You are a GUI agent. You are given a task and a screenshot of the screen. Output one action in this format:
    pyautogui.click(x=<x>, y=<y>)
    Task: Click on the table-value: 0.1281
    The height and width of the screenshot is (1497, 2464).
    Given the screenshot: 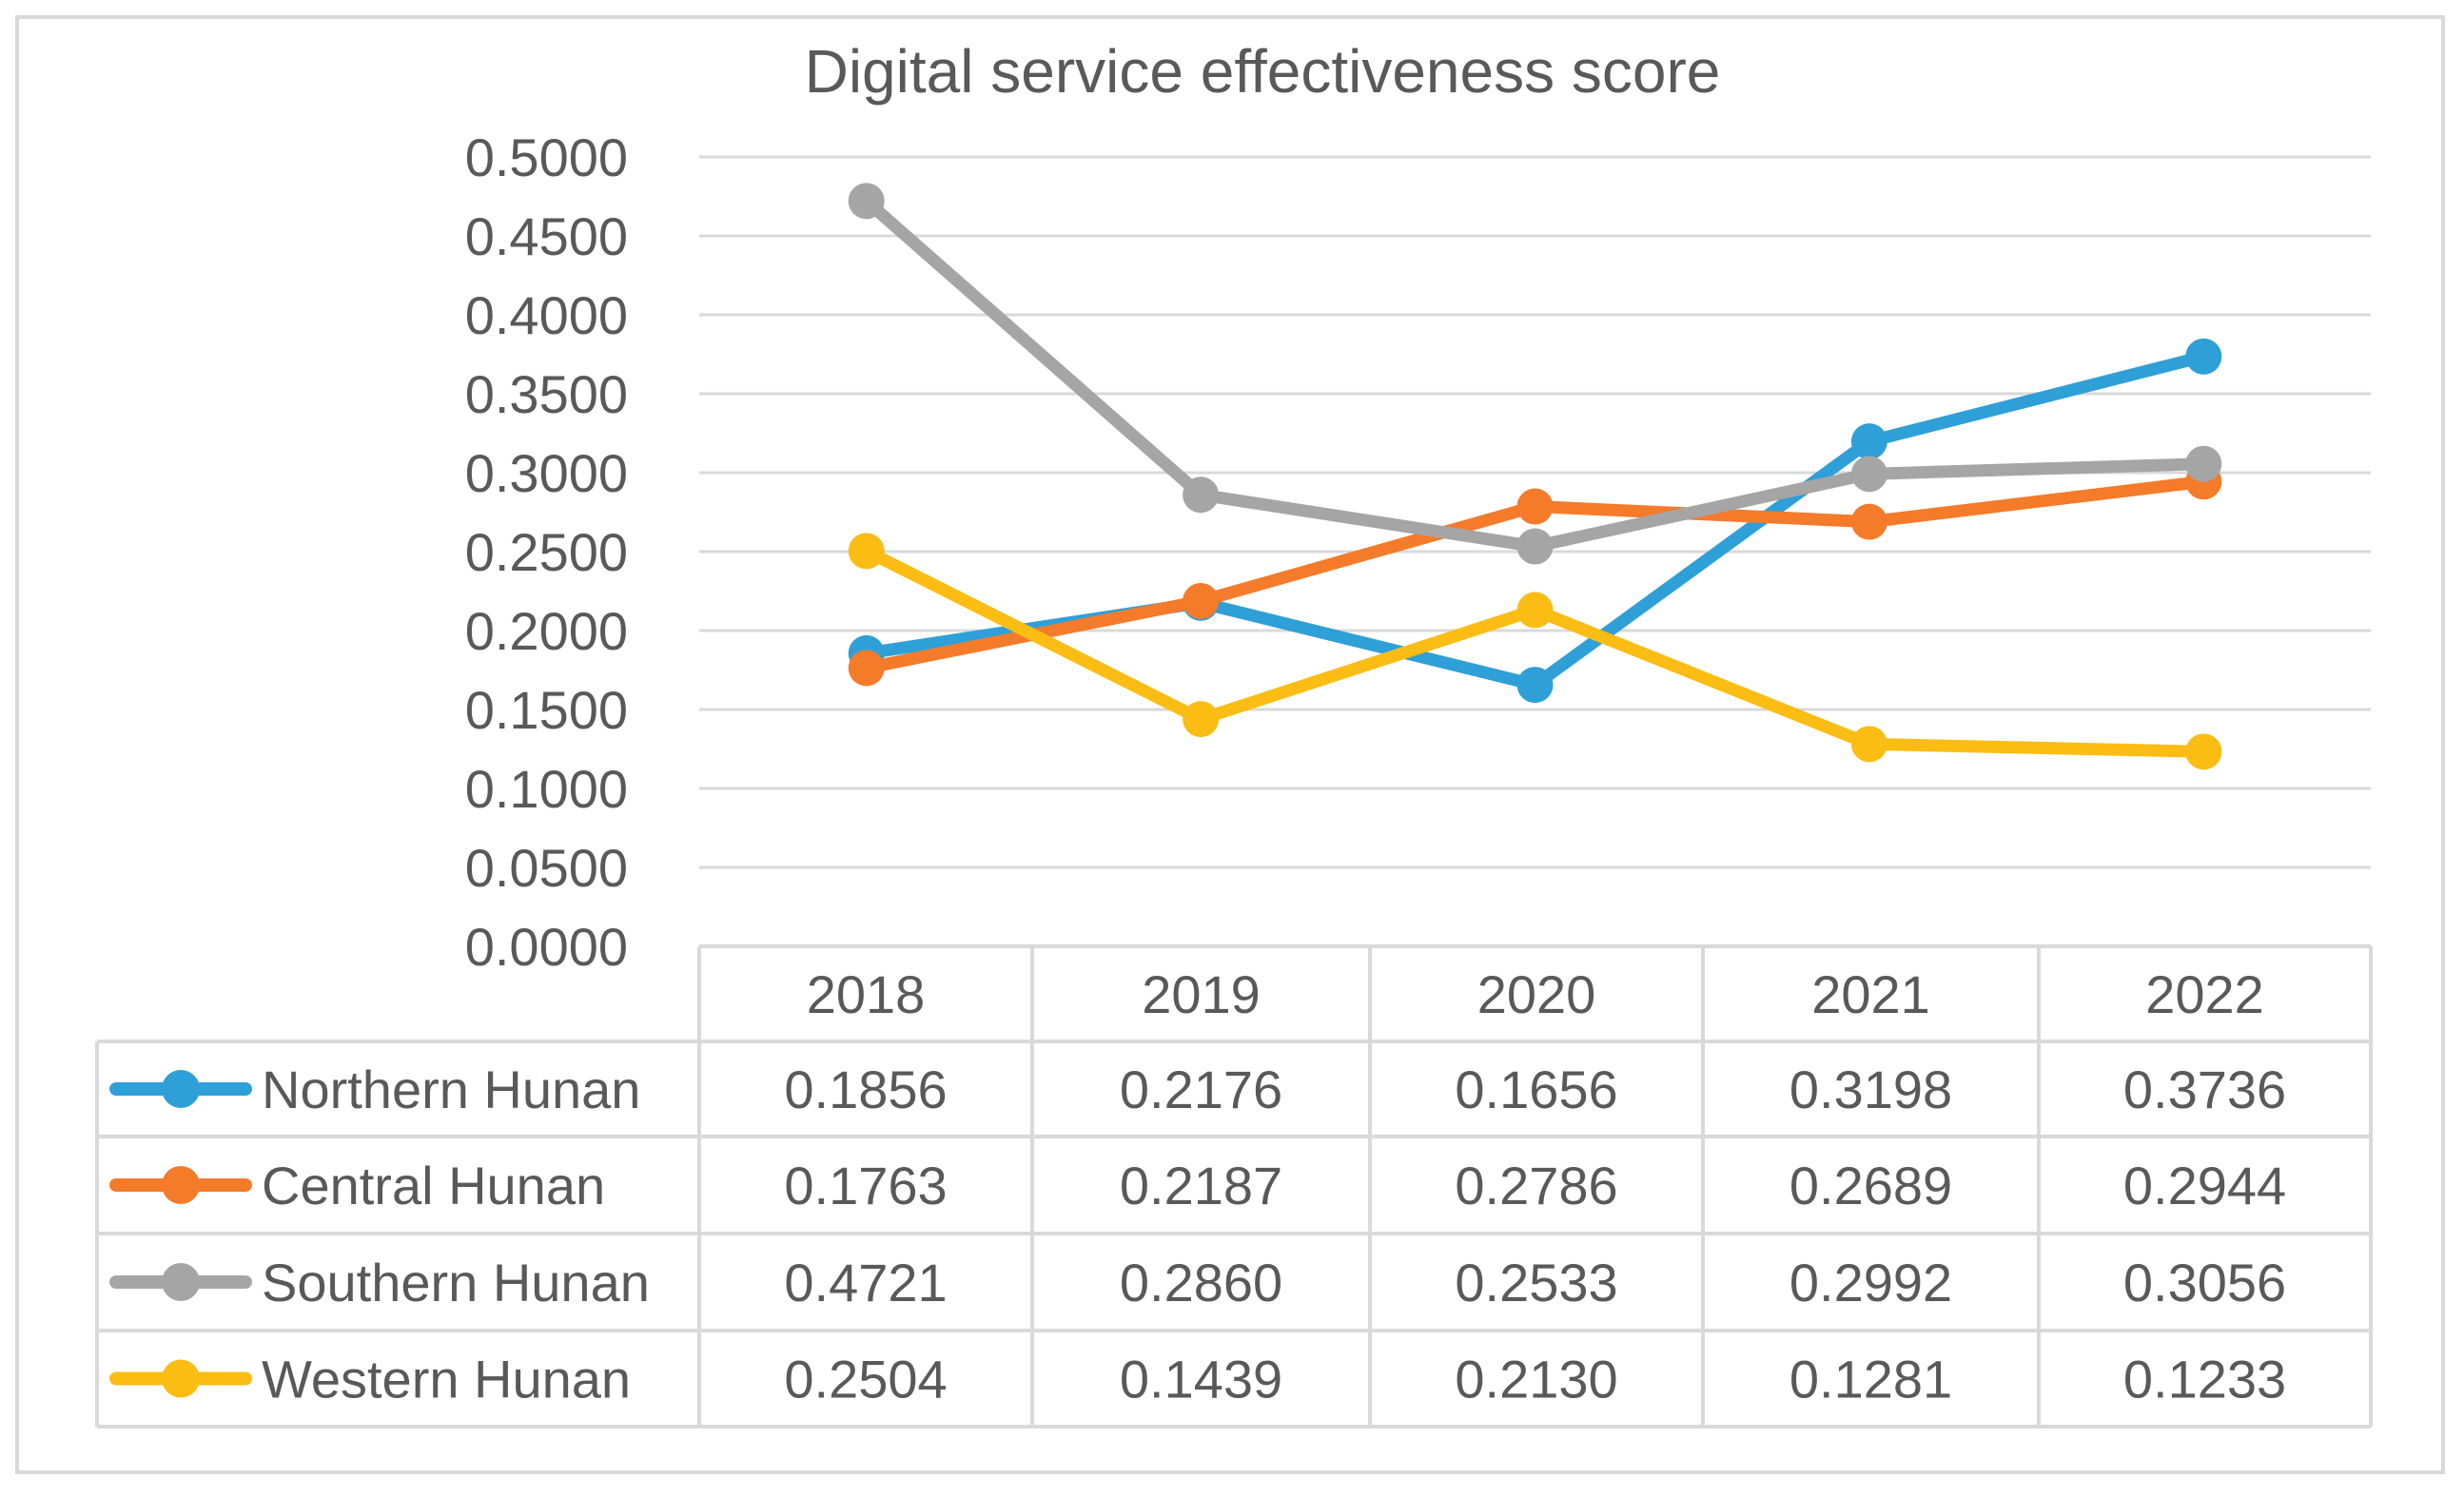 What is the action you would take?
    pyautogui.click(x=1870, y=1380)
    